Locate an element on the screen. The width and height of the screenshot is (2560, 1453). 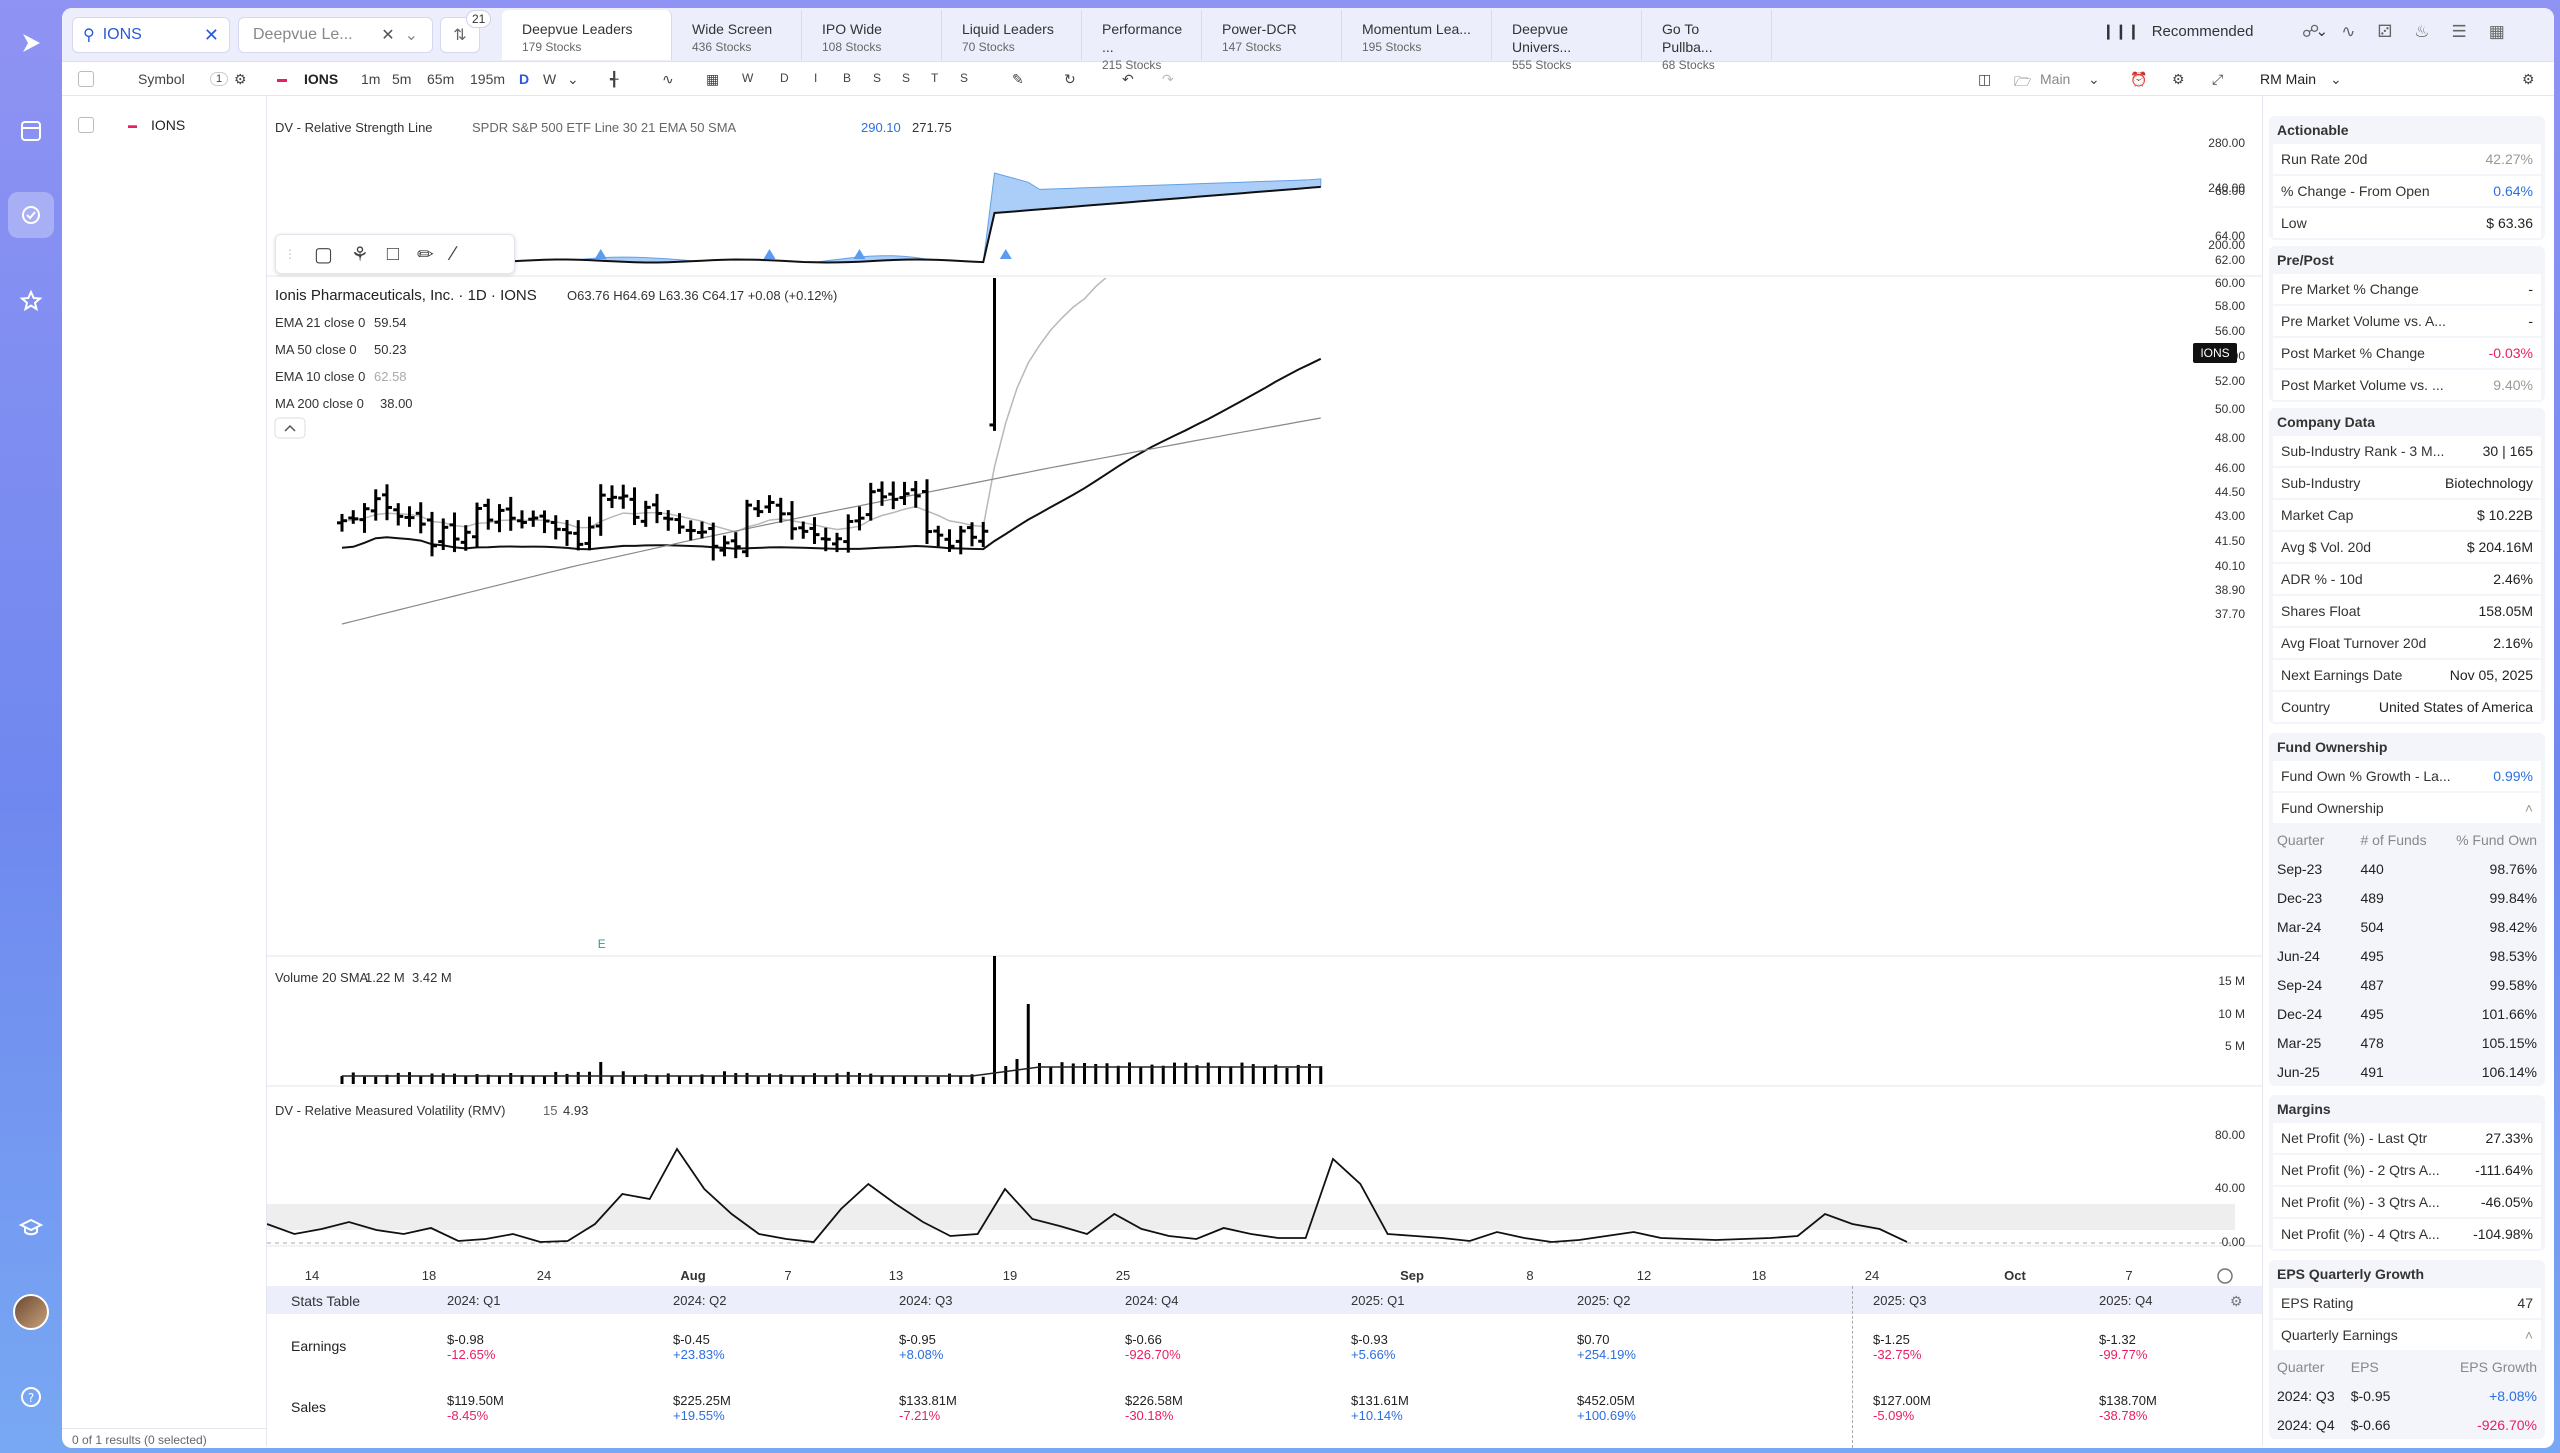
tab-2: IPO Wide 108 Stocks is located at coordinates (872, 35).